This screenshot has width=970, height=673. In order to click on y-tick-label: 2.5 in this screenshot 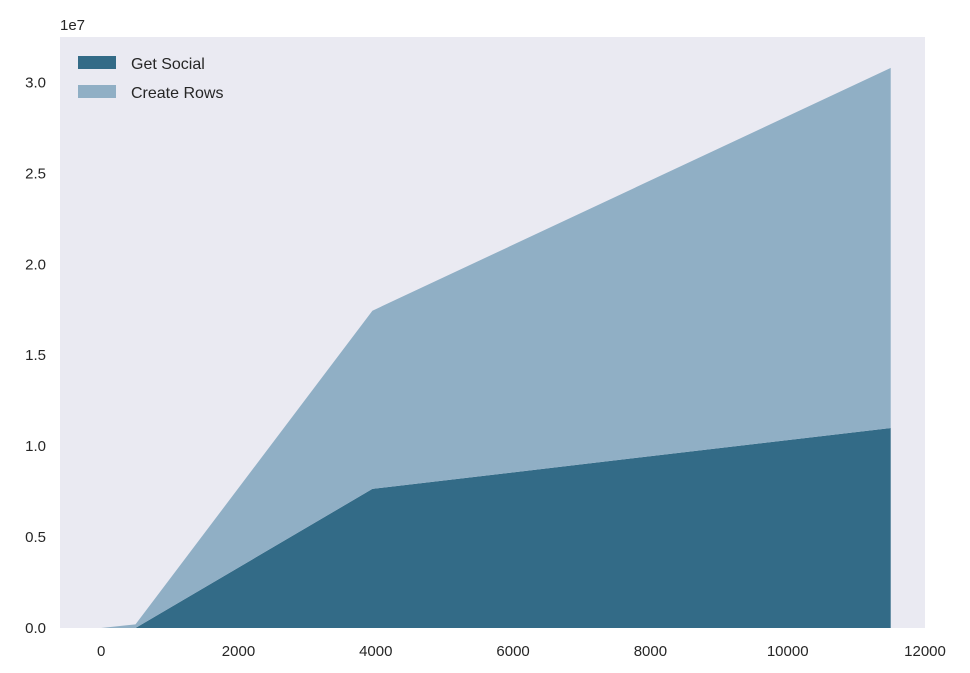, I will do `click(35, 173)`.